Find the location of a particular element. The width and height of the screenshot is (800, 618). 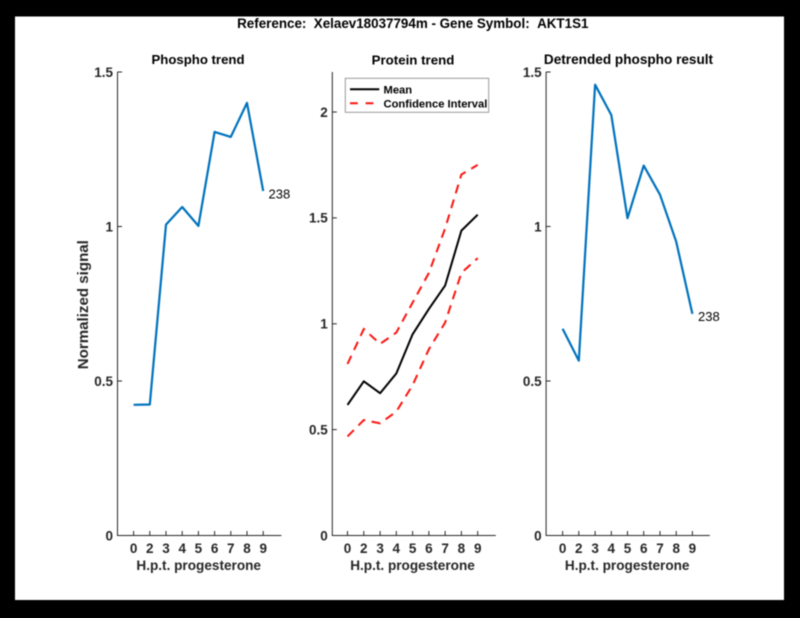

svg-text: Confidence Interval is located at coordinates (436, 105).